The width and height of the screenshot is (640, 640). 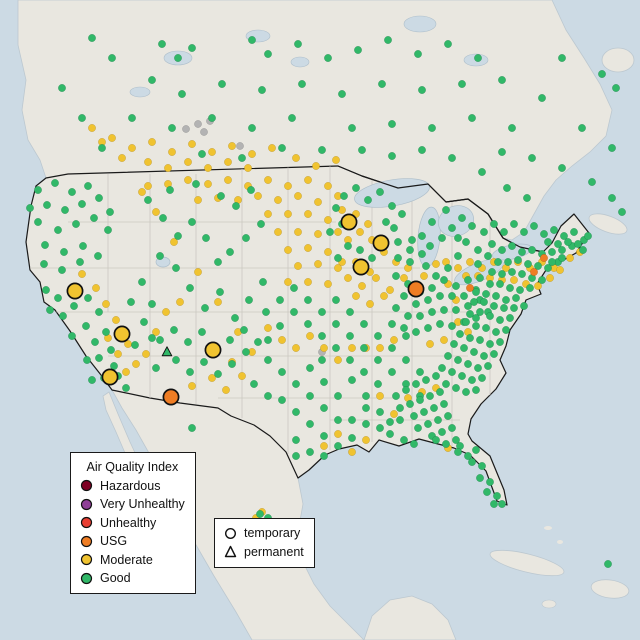 I want to click on legend-label: temporary, so click(x=272, y=533).